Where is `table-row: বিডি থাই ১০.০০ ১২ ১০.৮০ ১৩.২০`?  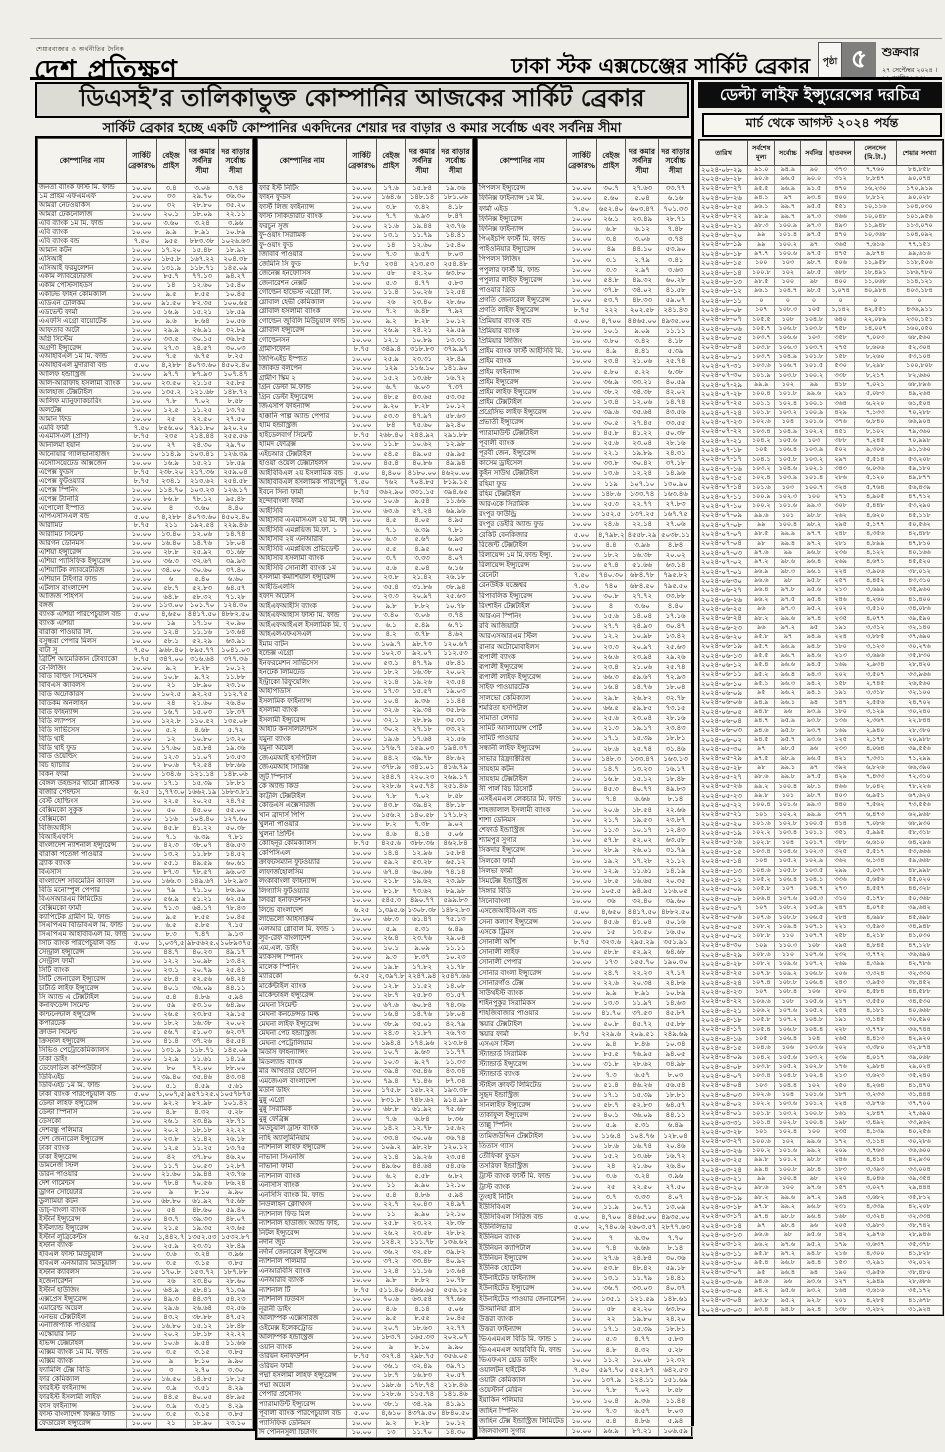
table-row: বিডি থাই ১০.০০ ১২ ১০.৮০ ১৩.২০ is located at coordinates (145, 739).